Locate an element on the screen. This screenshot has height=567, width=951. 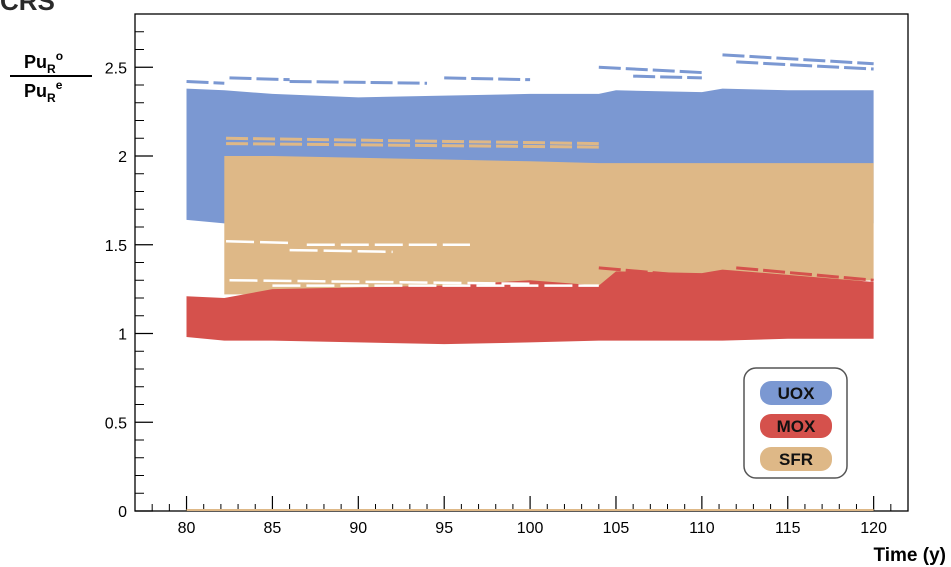
cropped-header-text: CRS is located at coordinates (27, 8).